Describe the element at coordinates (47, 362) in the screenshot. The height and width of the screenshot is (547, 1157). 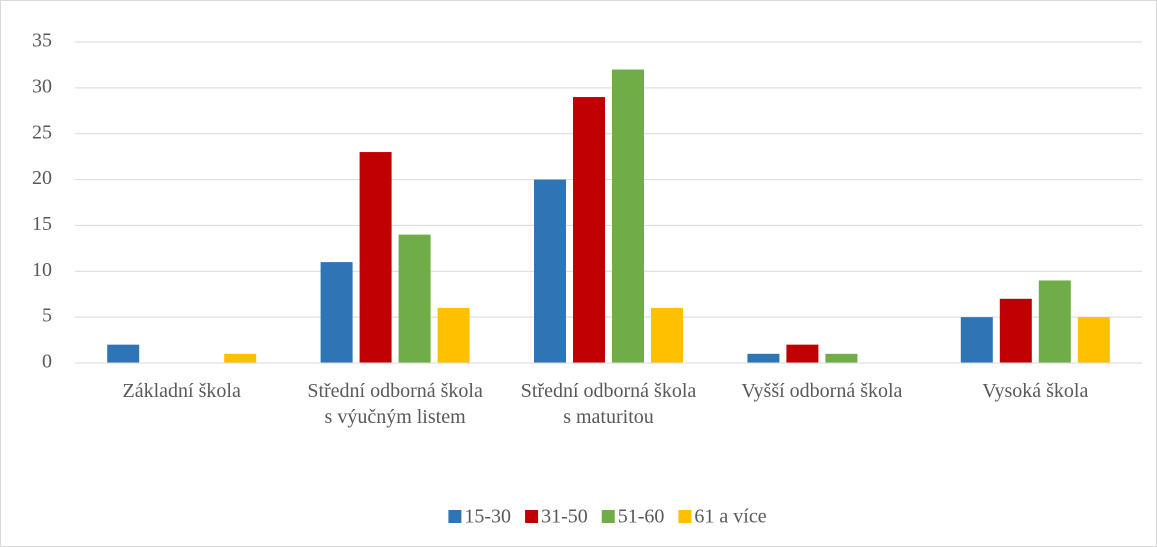
I see `y-tick-label: 0` at that location.